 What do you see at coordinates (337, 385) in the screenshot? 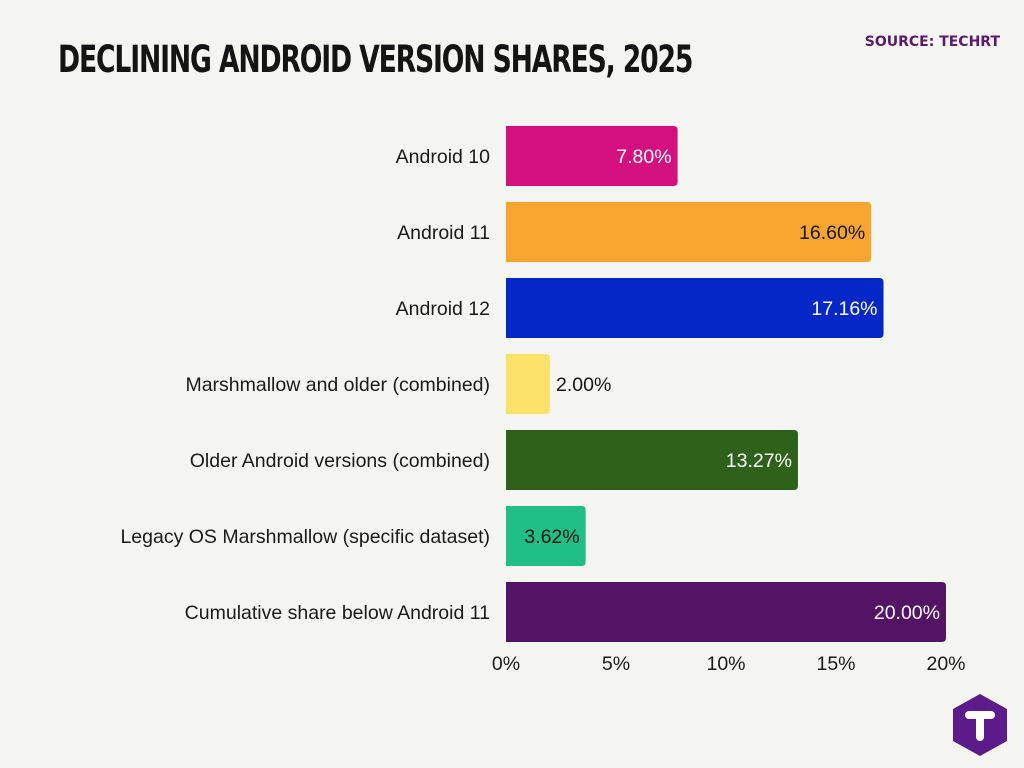
I see `category-label: Marshmallow and older (combined)` at bounding box center [337, 385].